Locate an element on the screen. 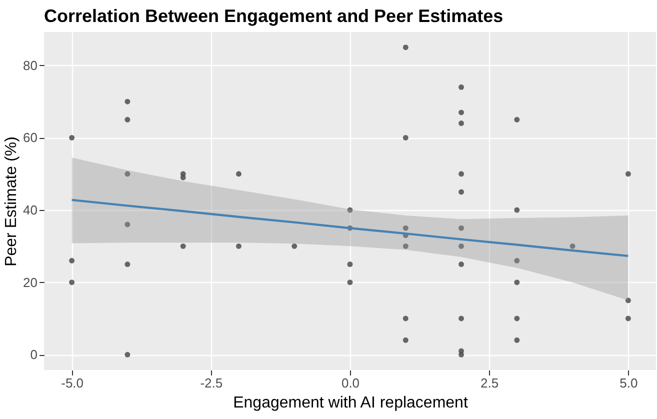 This screenshot has height=419, width=657. y-tick-label: 20 is located at coordinates (30, 282).